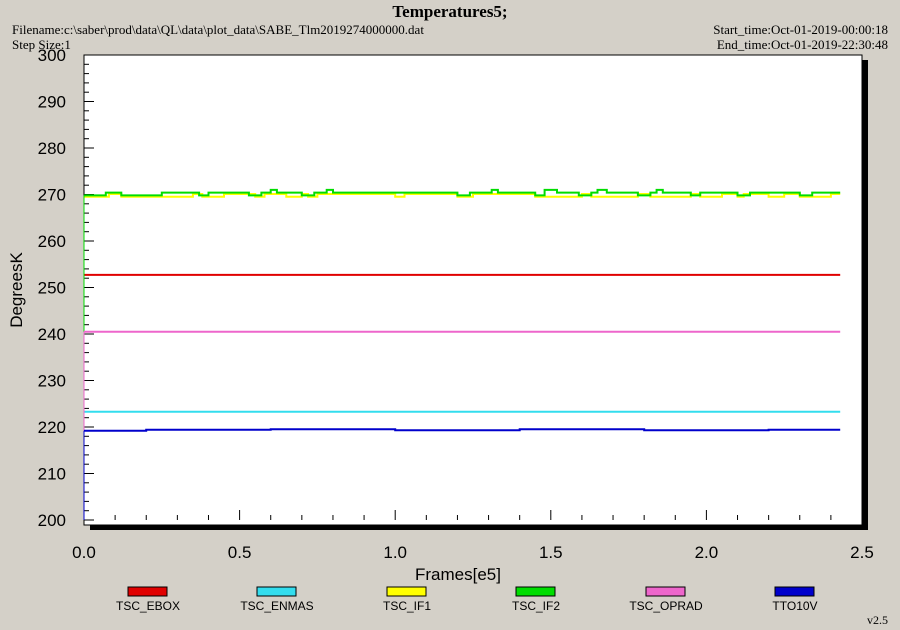 The height and width of the screenshot is (630, 900). I want to click on y-tick-label: 280, so click(52, 148).